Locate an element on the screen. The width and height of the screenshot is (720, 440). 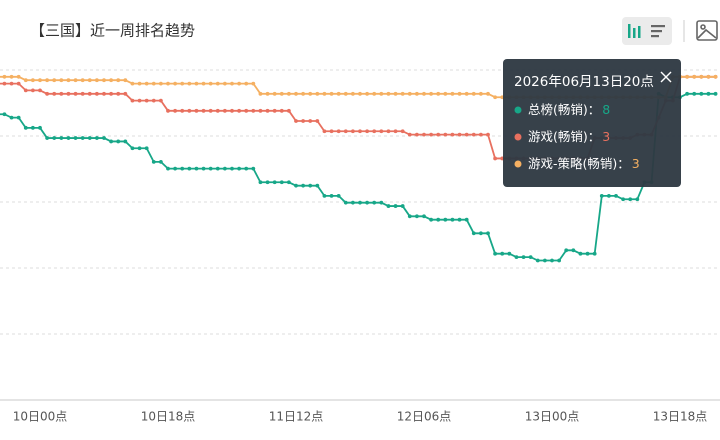
tooltip-title: 2026年06月13日20点 is located at coordinates (584, 82).